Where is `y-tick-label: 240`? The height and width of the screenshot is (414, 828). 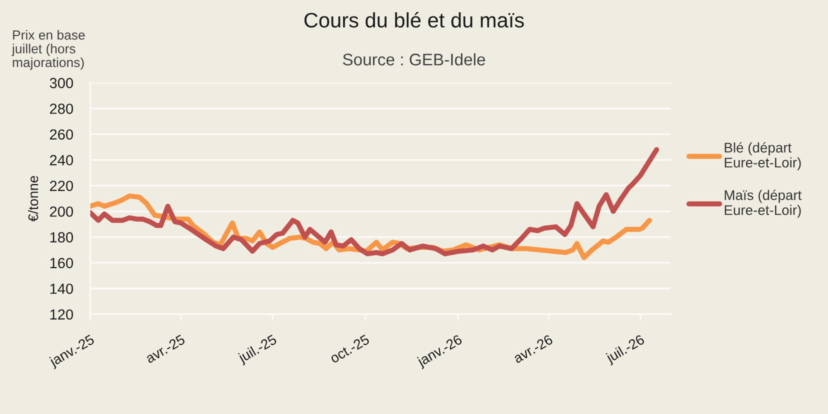 y-tick-label: 240 is located at coordinates (62, 160).